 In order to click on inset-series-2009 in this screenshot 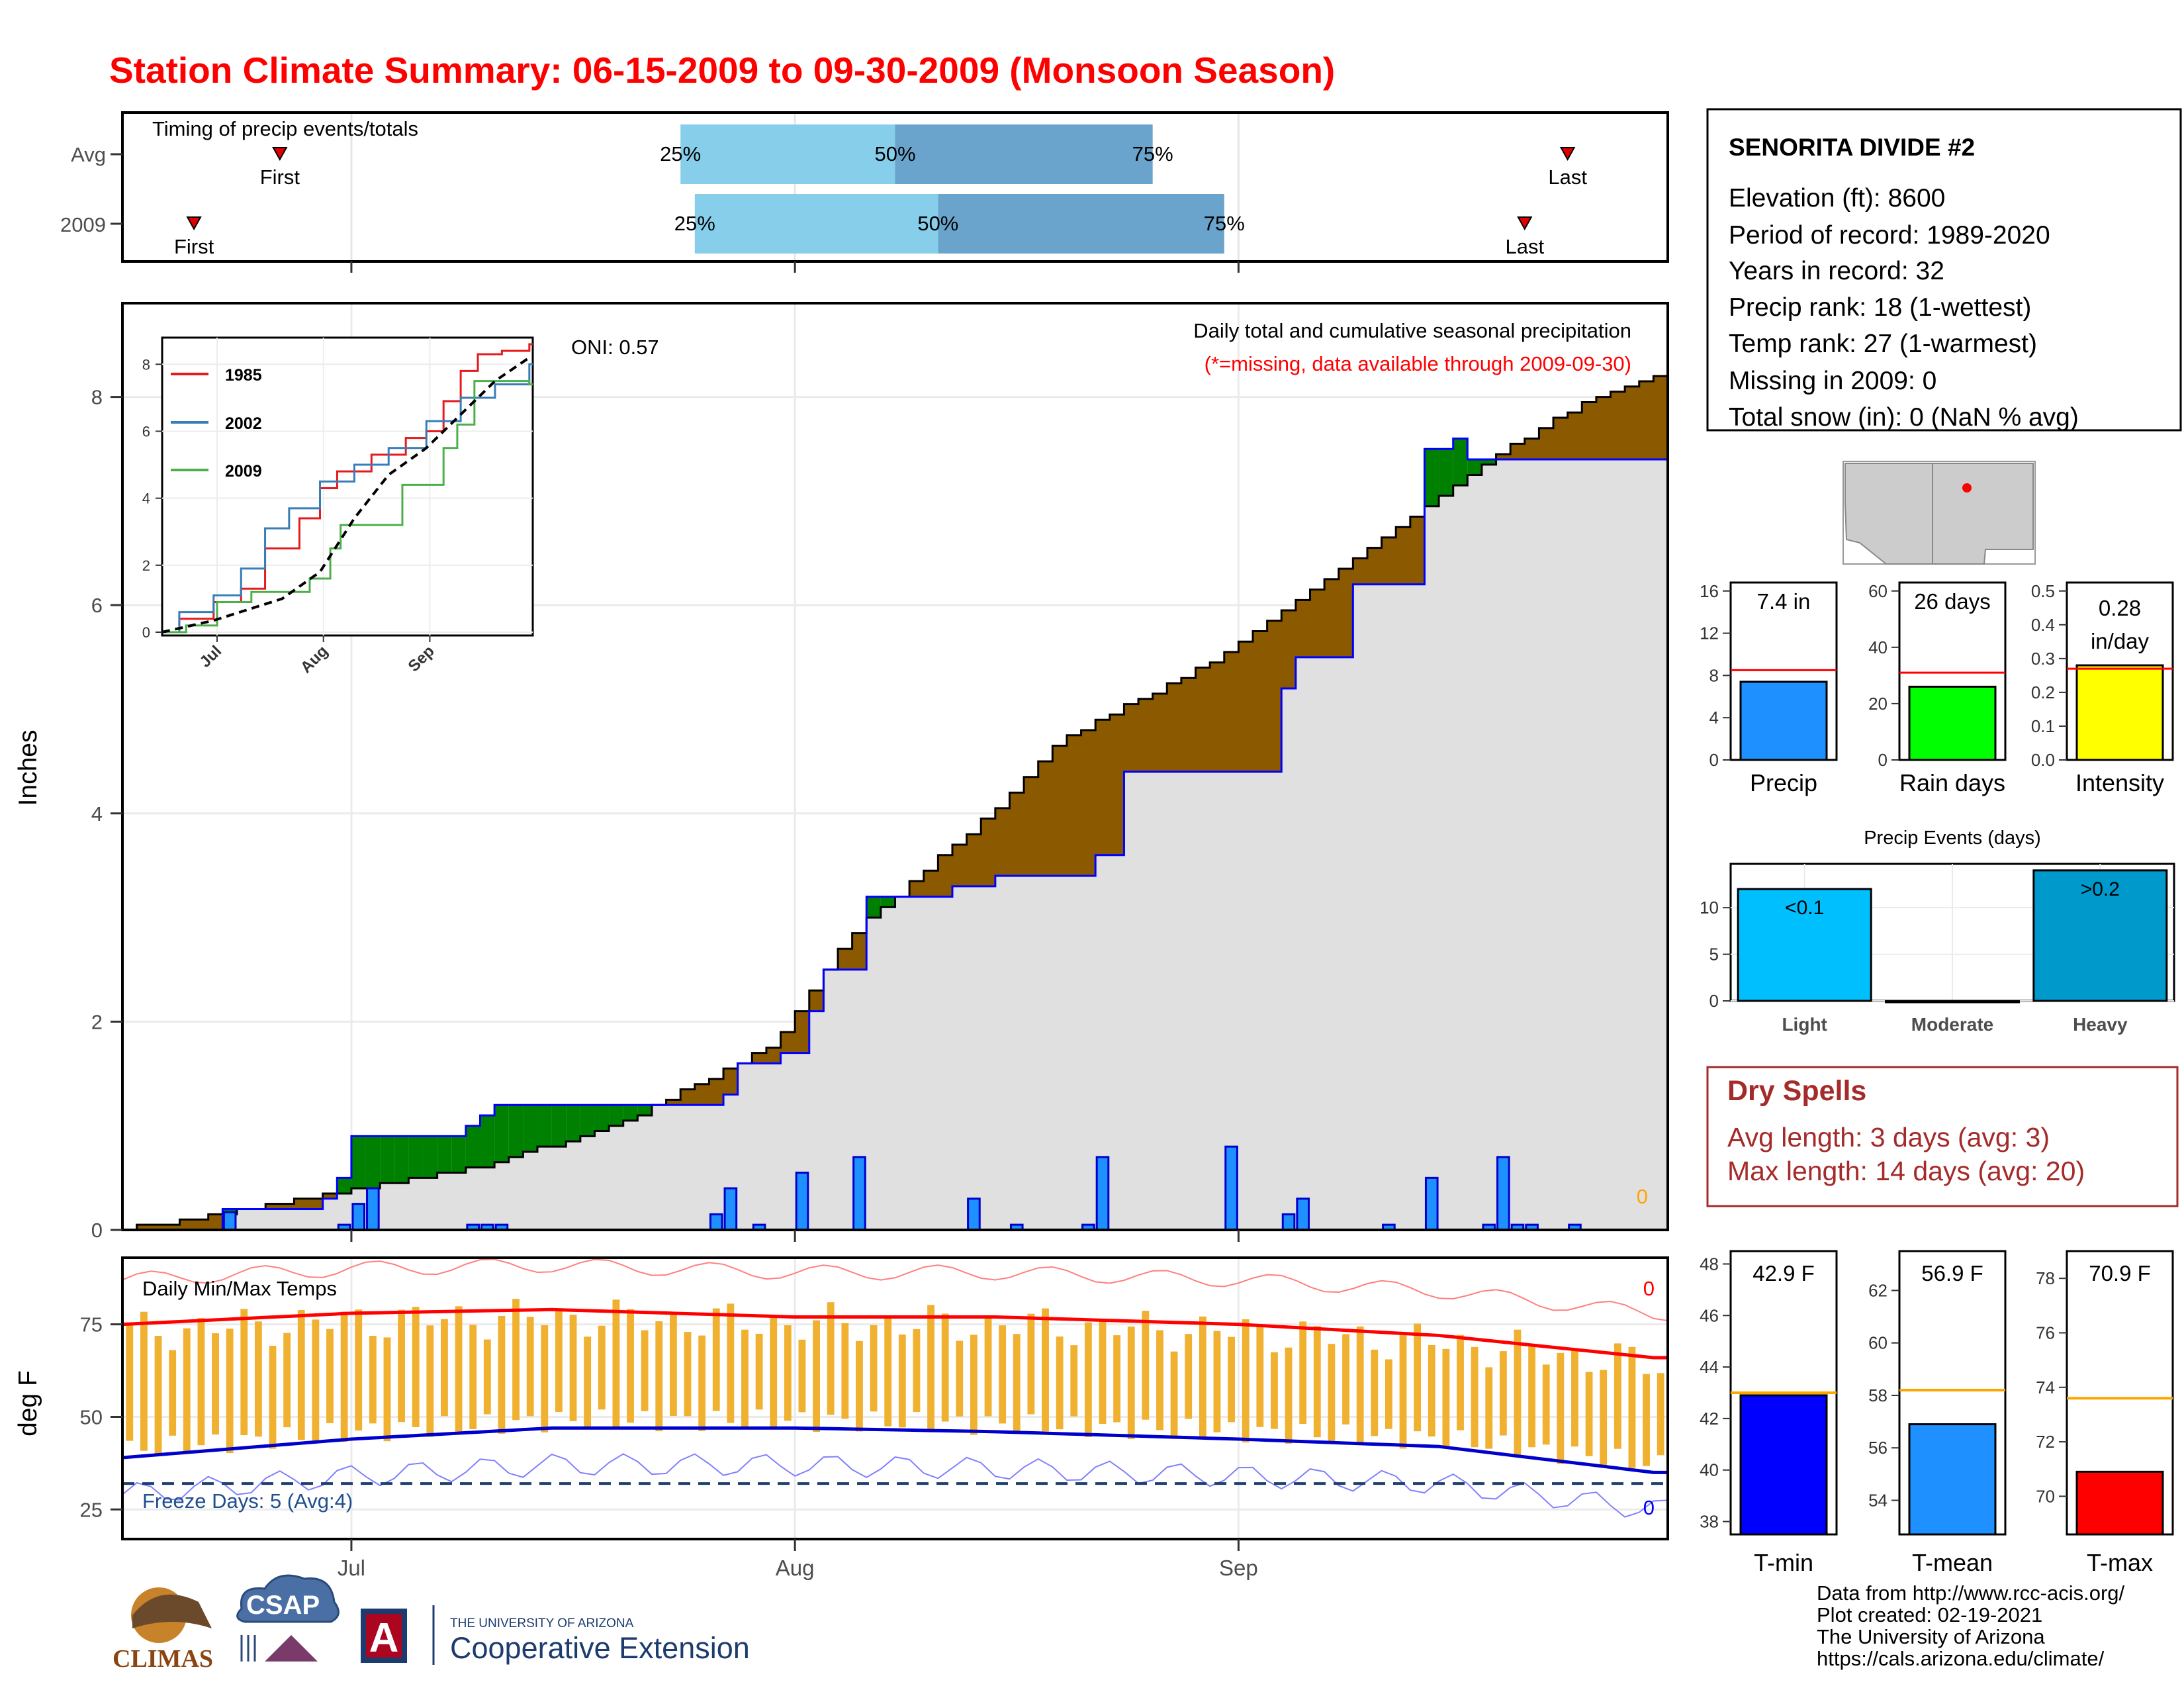, I will do `click(348, 506)`.